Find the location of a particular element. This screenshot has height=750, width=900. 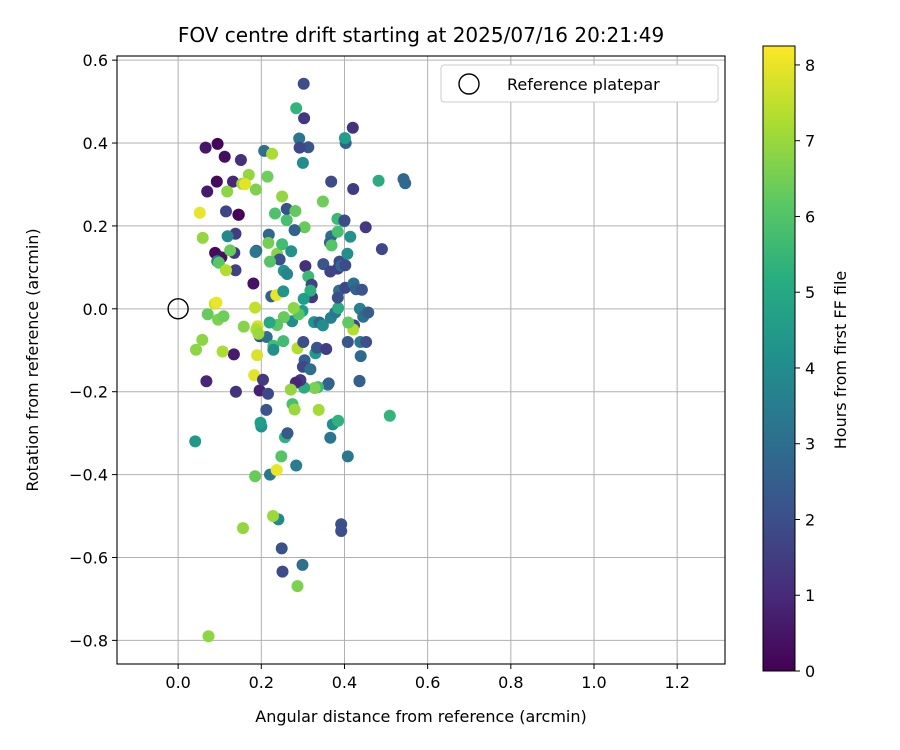

legend: Reference platepar is located at coordinates (579, 83).